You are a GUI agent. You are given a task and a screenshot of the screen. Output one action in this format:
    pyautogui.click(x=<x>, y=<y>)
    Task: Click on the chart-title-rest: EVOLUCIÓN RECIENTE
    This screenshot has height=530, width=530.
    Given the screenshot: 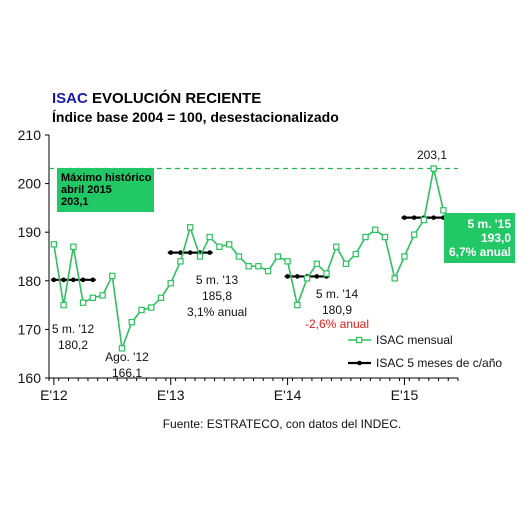 What is the action you would take?
    pyautogui.click(x=174, y=98)
    